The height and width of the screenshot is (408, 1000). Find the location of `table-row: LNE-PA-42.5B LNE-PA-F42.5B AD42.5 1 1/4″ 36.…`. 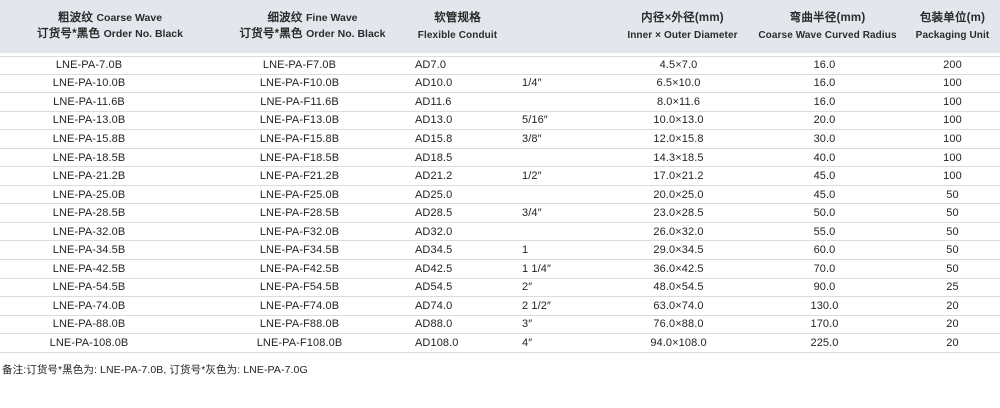

table-row: LNE-PA-42.5B LNE-PA-F42.5B AD42.5 1 1/4″ 36.… is located at coordinates (500, 269).